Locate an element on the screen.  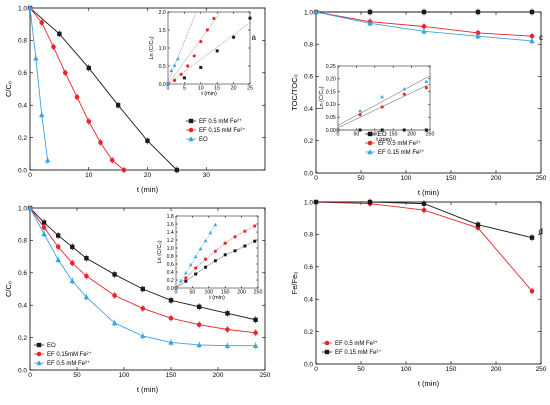
inset-y-tick-label: 0.2 is located at coordinates (170, 281).